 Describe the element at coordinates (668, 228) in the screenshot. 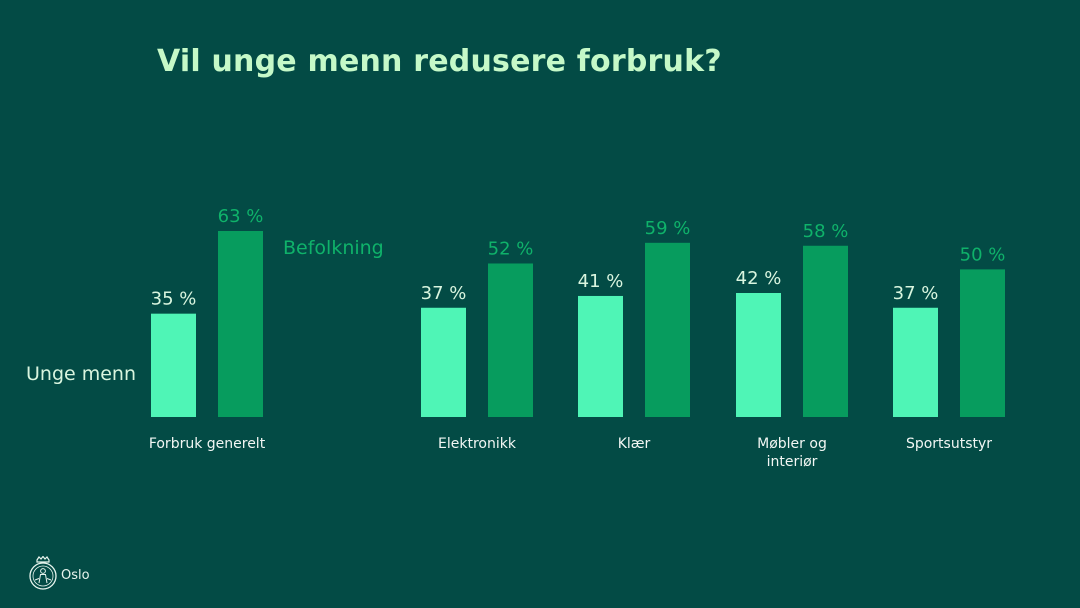

I see `data-label: 59 %` at that location.